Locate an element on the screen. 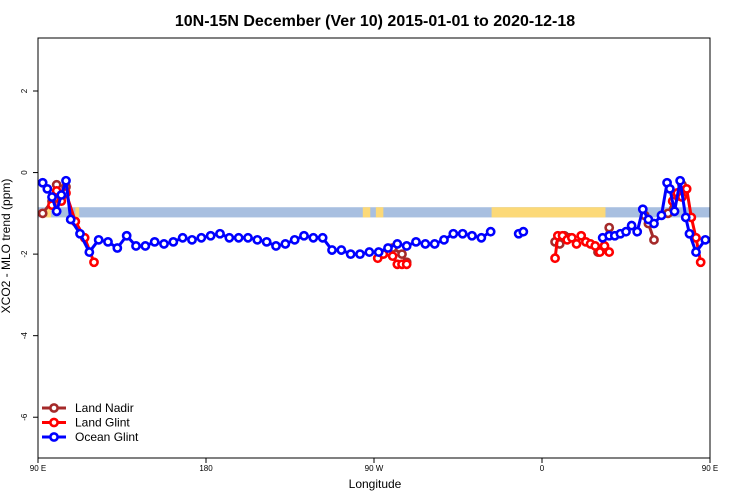 The image size is (750, 500). ocean-band is located at coordinates (374, 212).